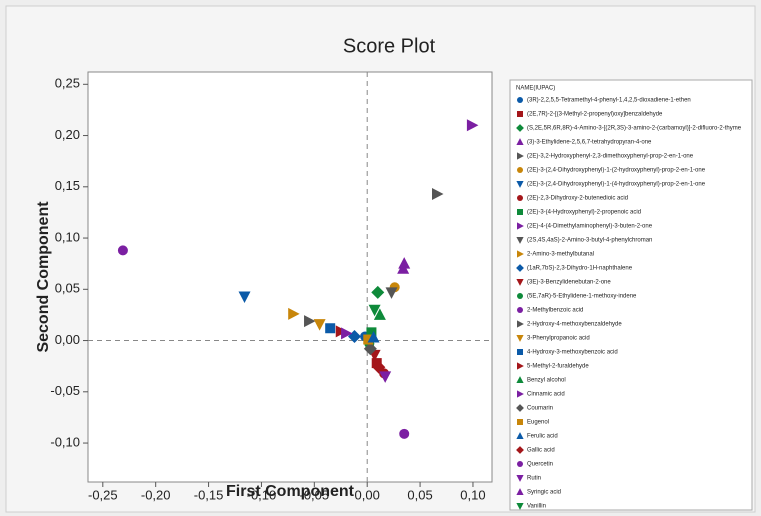 The image size is (761, 516). Describe the element at coordinates (43, 277) in the screenshot. I see `y-axis-label: Second Component` at that location.